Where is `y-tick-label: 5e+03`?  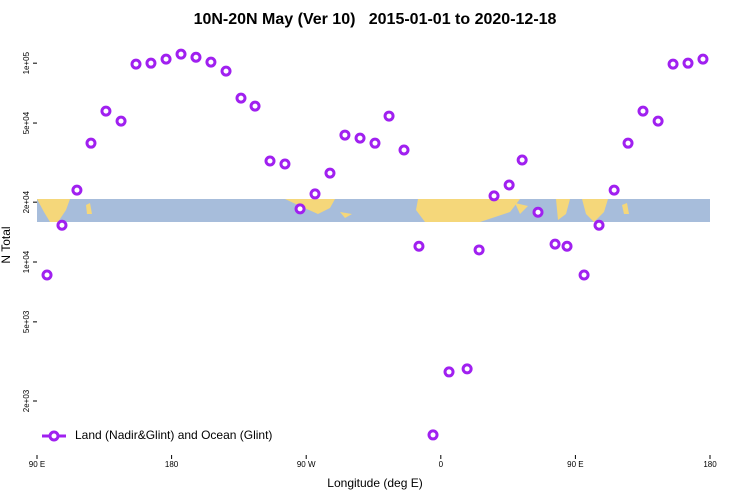
y-tick-label: 5e+03 is located at coordinates (26, 321).